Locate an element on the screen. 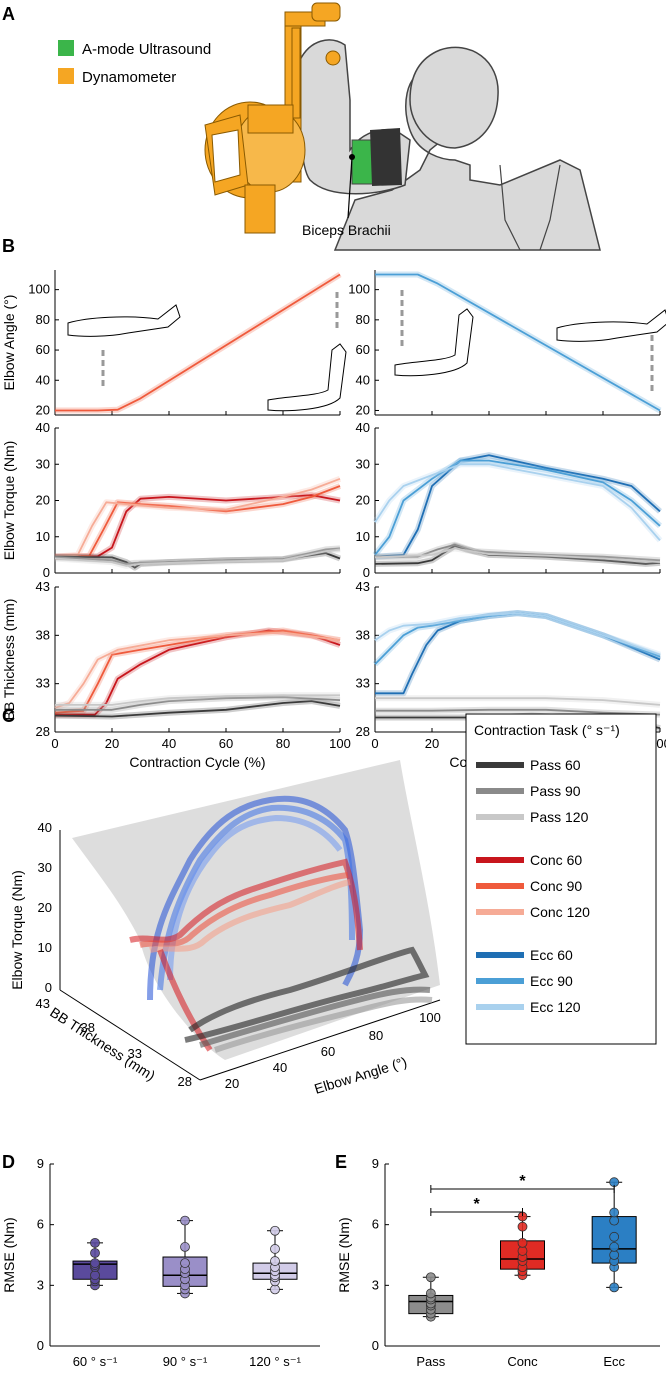 This screenshot has height=1374, width=666. b-y-tick-label: 10 is located at coordinates (43, 536).